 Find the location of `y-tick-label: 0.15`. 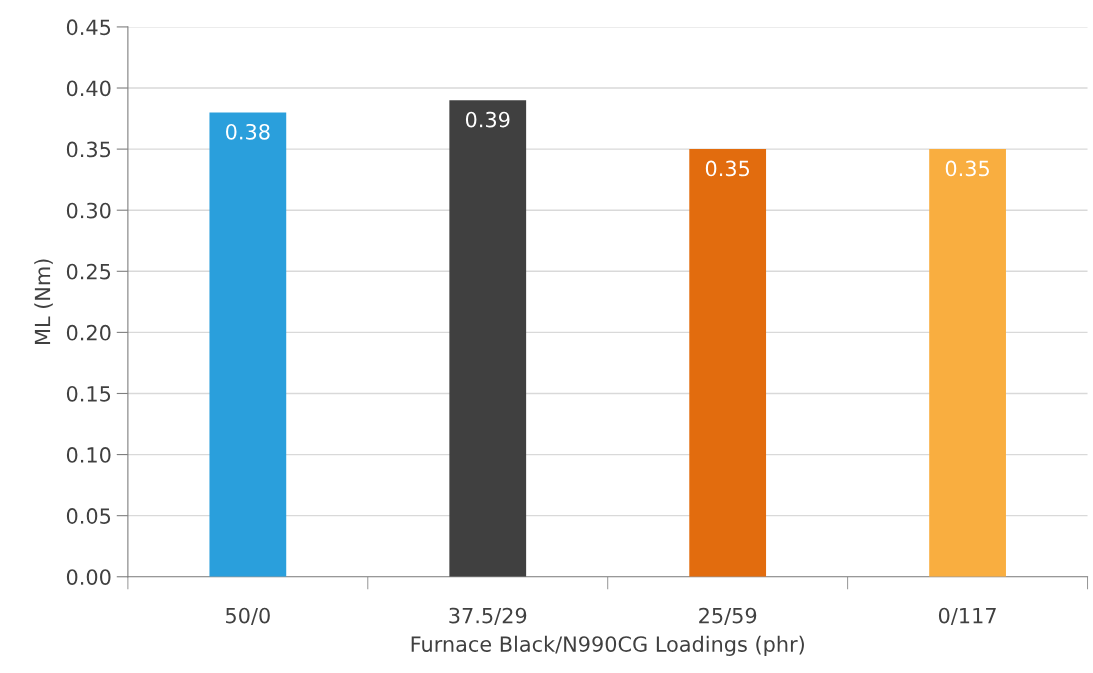

y-tick-label: 0.15 is located at coordinates (88, 393).